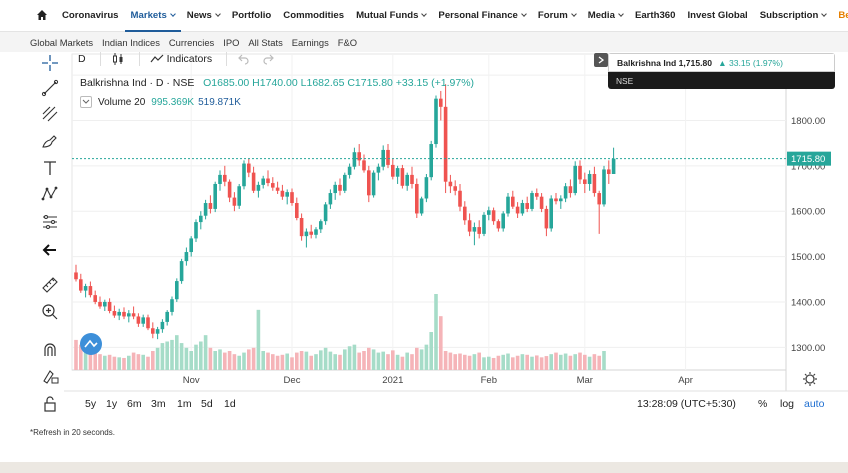 This screenshot has height=473, width=848. Describe the element at coordinates (763, 404) in the screenshot. I see `percent-scale-button: %` at that location.